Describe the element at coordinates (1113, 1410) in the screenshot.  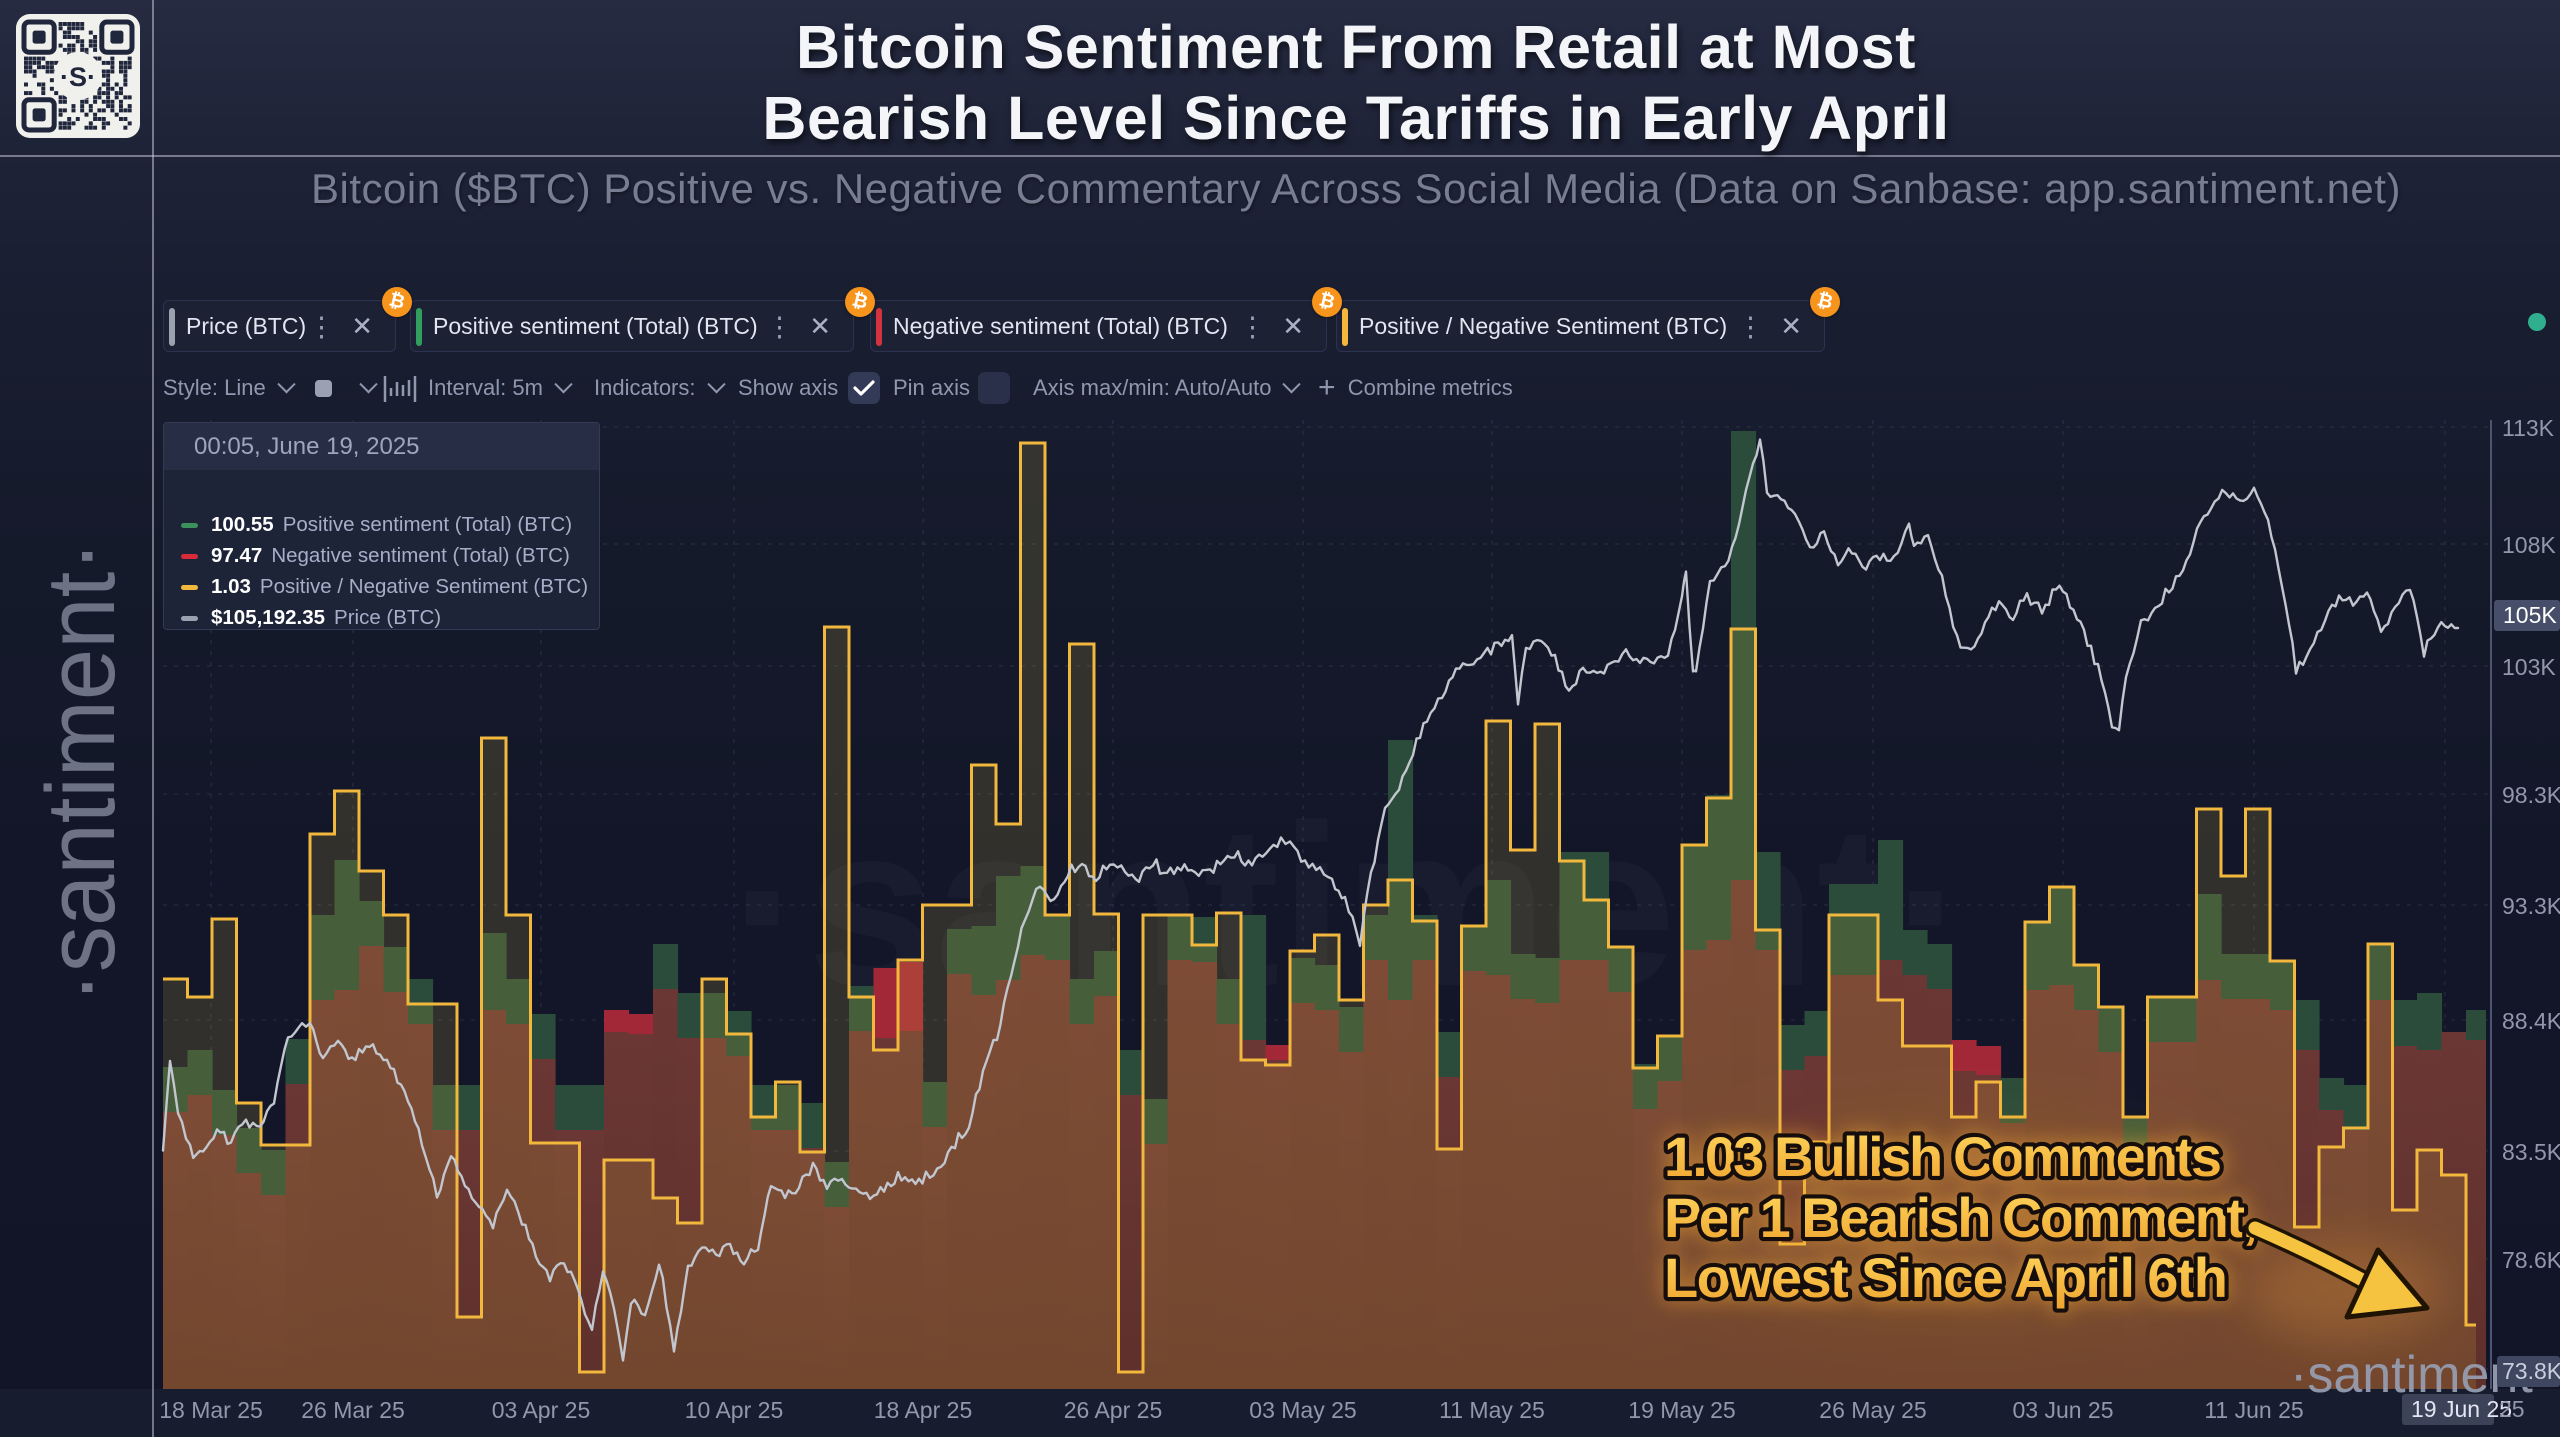
I see `svg-text: 26 Apr 25` at that location.